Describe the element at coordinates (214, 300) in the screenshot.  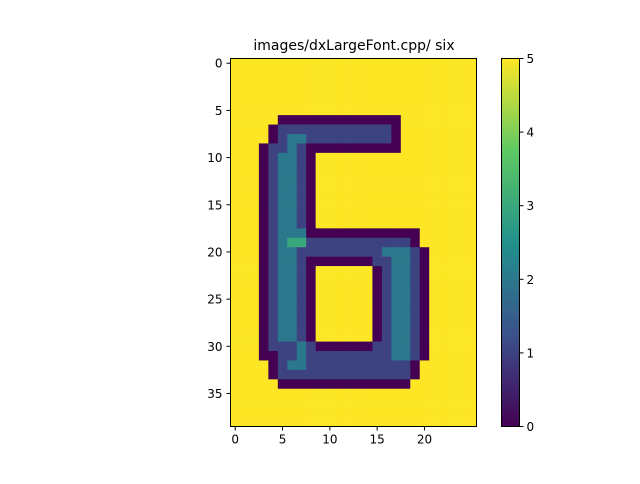
I see `y-tick-label: 25` at that location.